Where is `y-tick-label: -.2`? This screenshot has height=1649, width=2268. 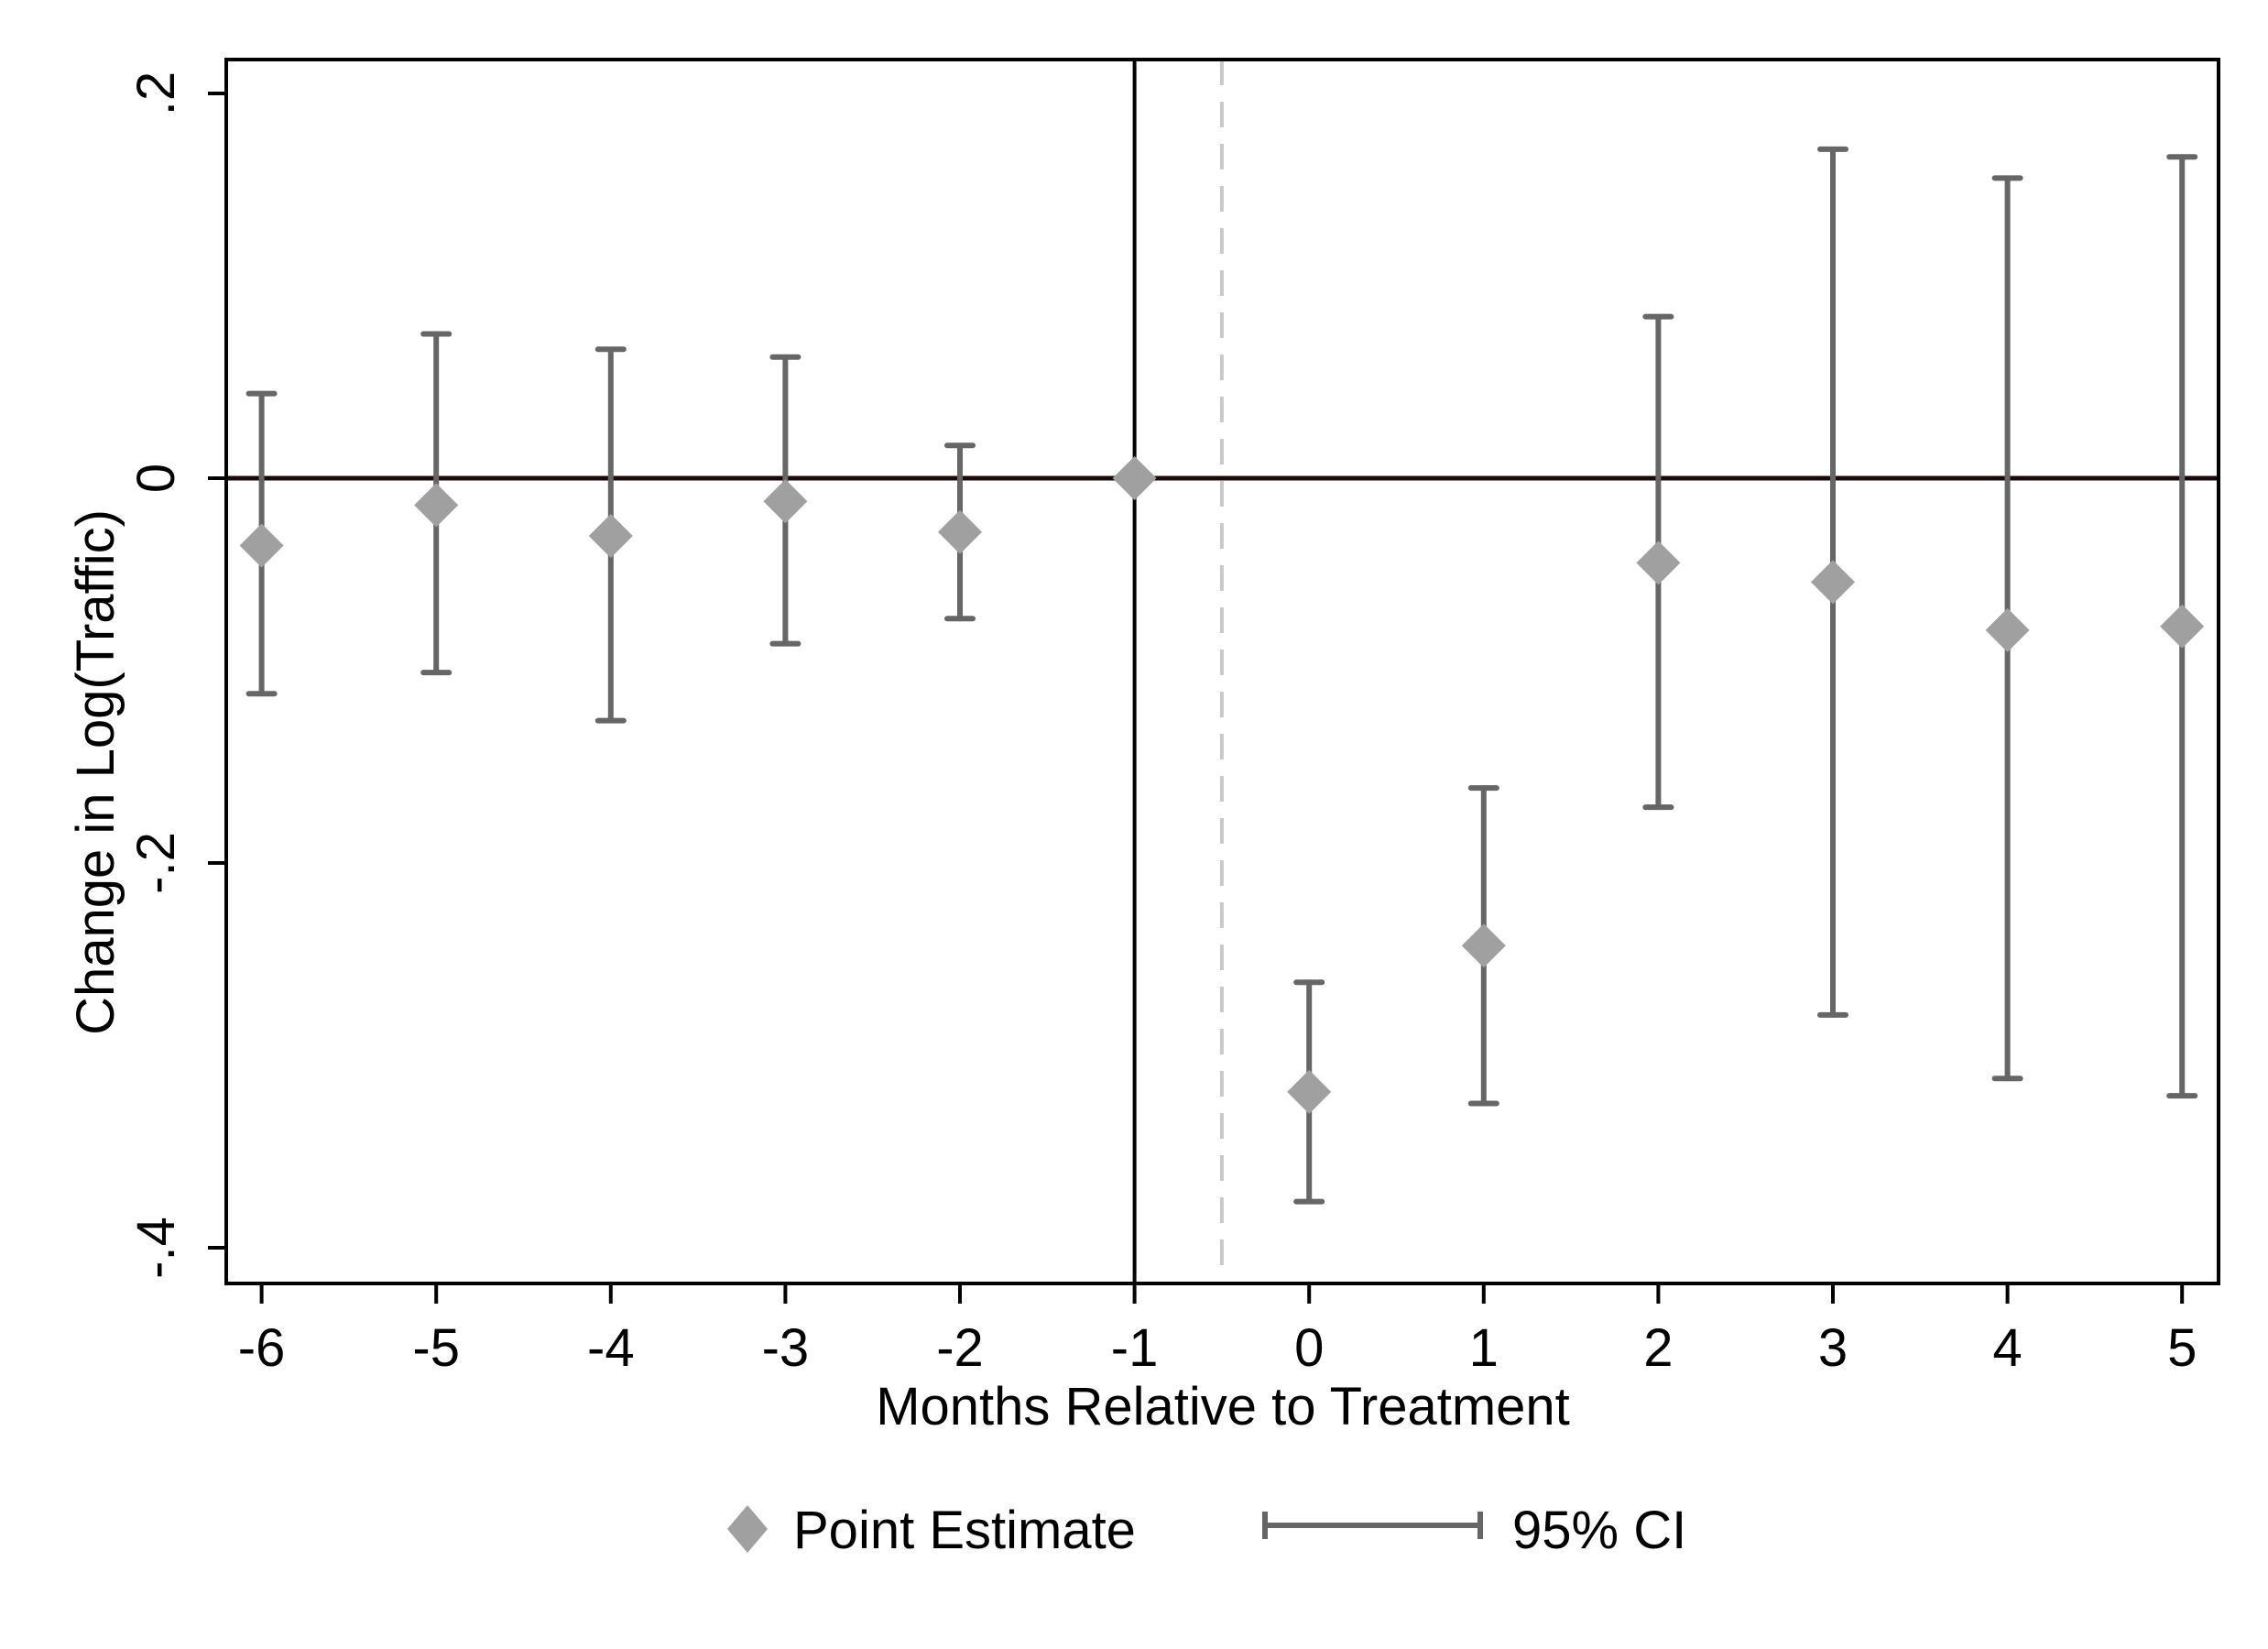
y-tick-label: -.2 is located at coordinates (156, 863).